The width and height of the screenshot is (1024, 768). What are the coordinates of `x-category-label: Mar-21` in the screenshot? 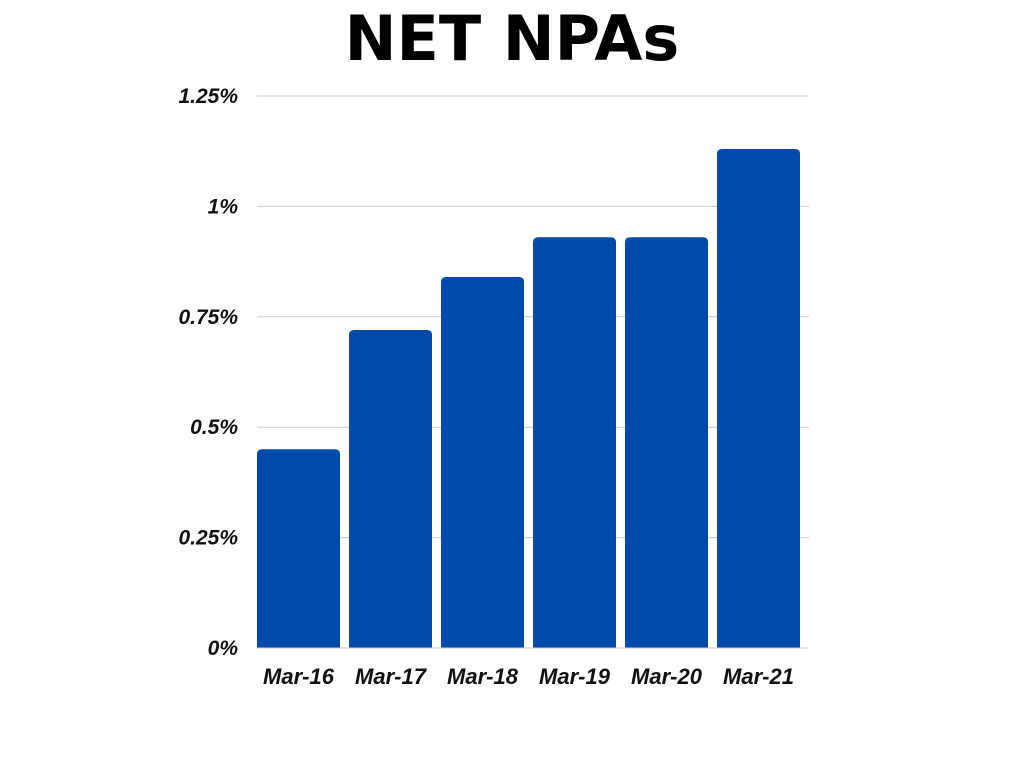 It's located at (758, 676).